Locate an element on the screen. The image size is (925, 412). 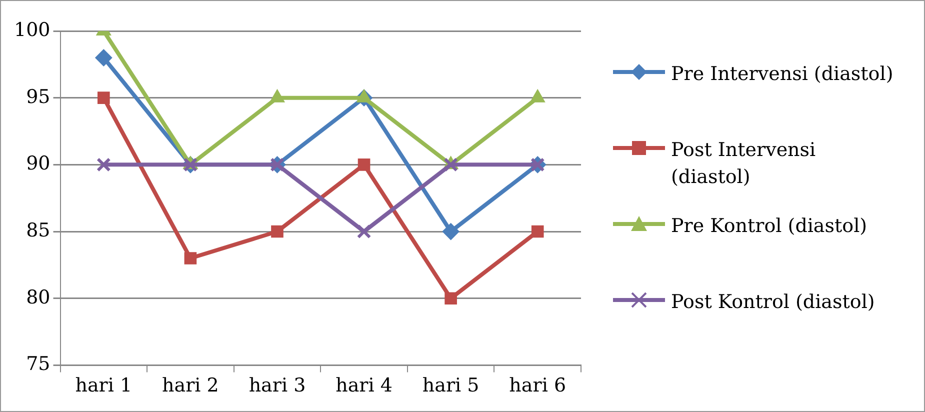
y-tick-label: 75 is located at coordinates (38, 364).